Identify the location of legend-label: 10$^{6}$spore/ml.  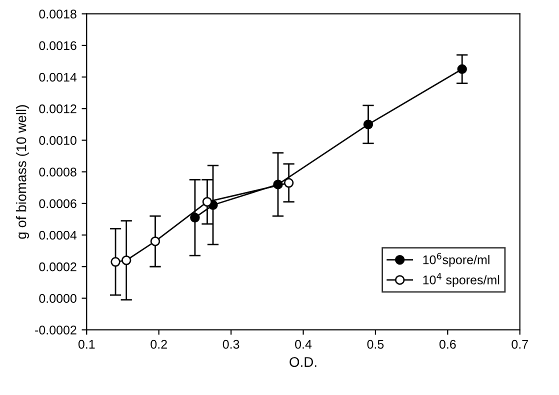
(456, 259).